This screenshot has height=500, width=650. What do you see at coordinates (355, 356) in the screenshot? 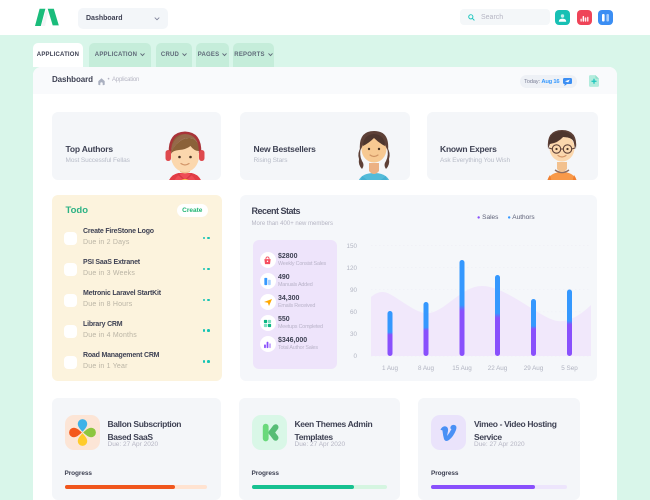
I see `svg-text: 0` at bounding box center [355, 356].